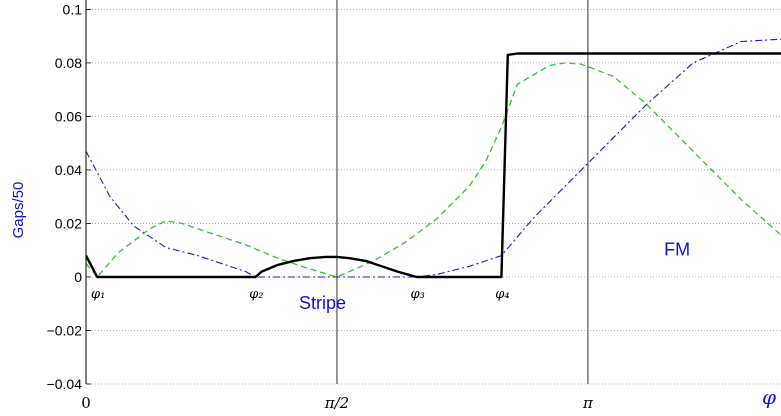 The width and height of the screenshot is (781, 416). I want to click on phase-point-labels: φ₁φ₂φ₃φ₄φ₆, so click(300, 294).